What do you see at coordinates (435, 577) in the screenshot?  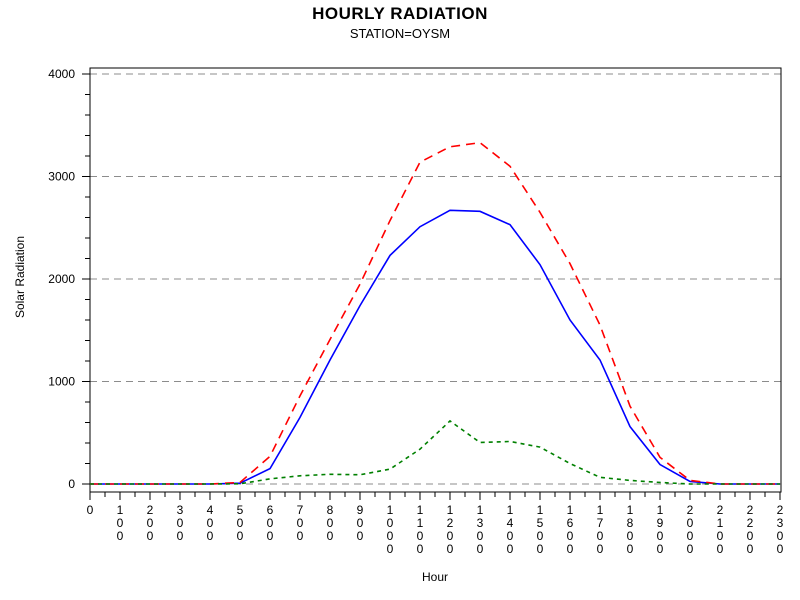 I see `x-axis-title: Hour` at bounding box center [435, 577].